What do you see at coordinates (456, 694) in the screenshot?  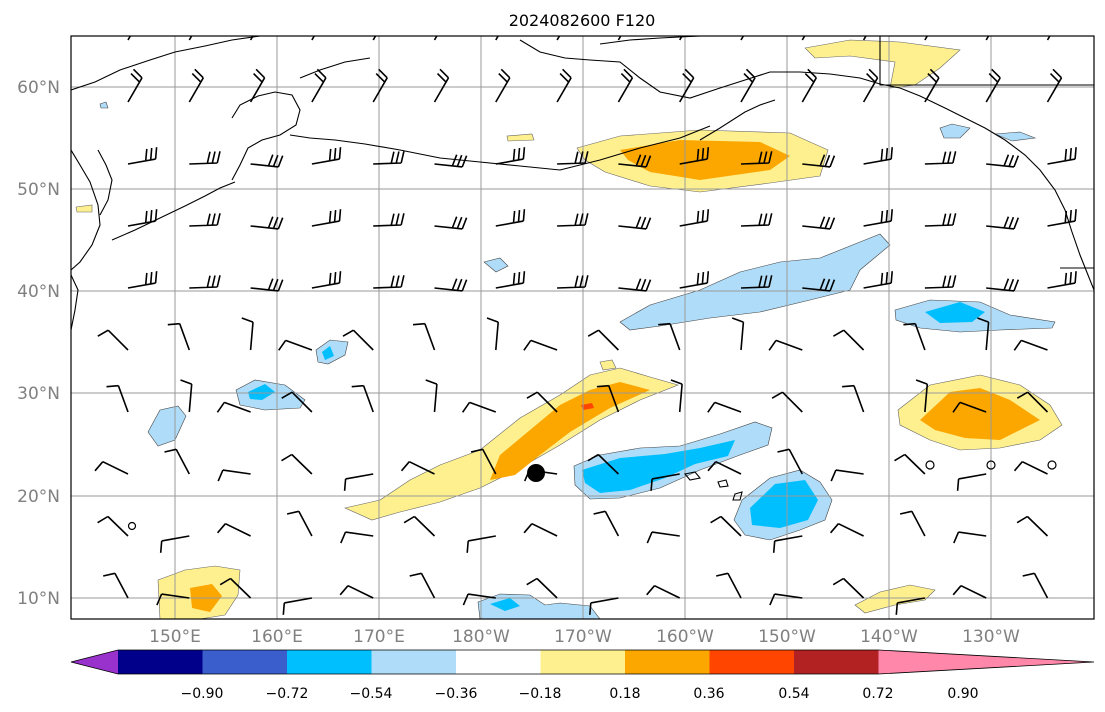 I see `colorbar-tick-label: −0.36` at bounding box center [456, 694].